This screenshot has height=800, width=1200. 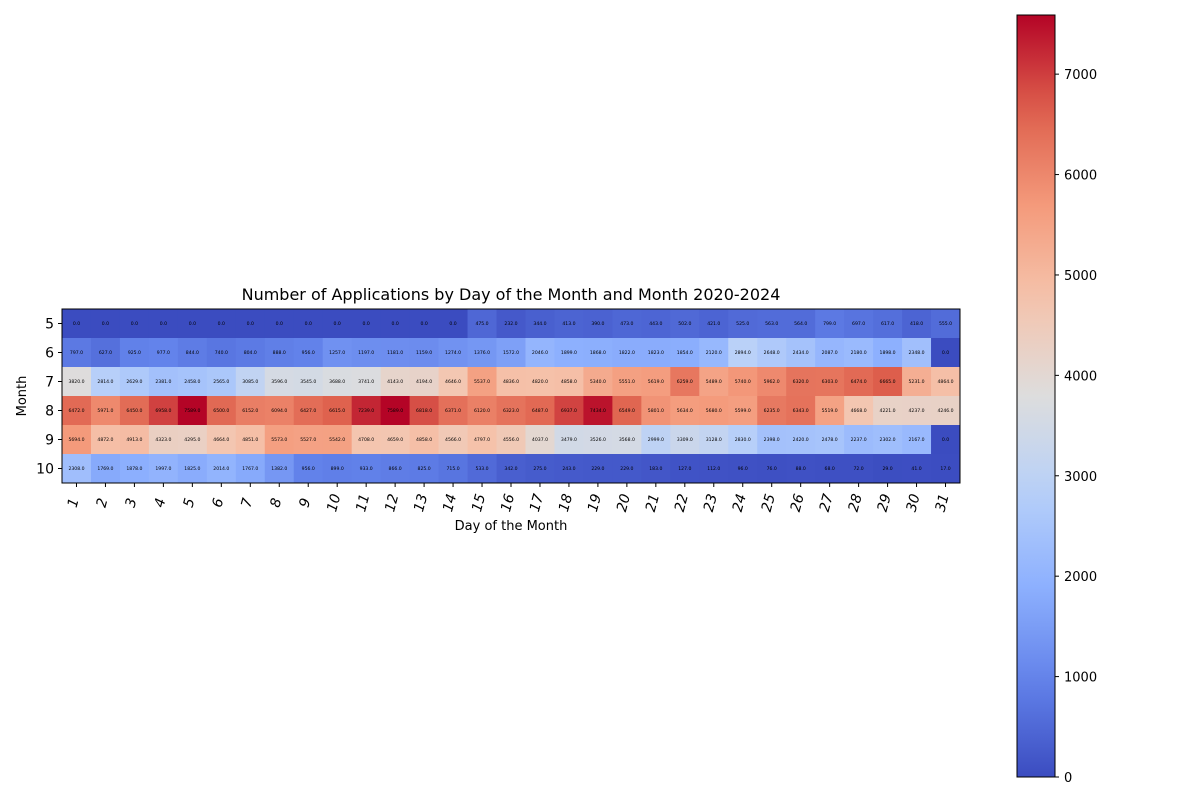 What do you see at coordinates (772, 353) in the screenshot?
I see `cell-value-label: 2648.0` at bounding box center [772, 353].